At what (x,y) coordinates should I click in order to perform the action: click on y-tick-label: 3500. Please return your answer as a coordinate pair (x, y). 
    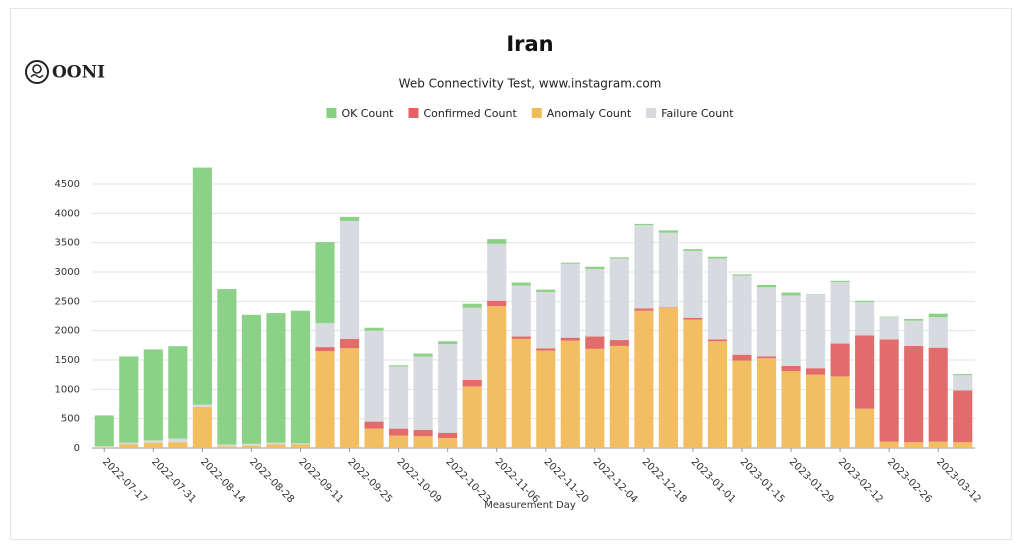
    Looking at the image, I should click on (67, 243).